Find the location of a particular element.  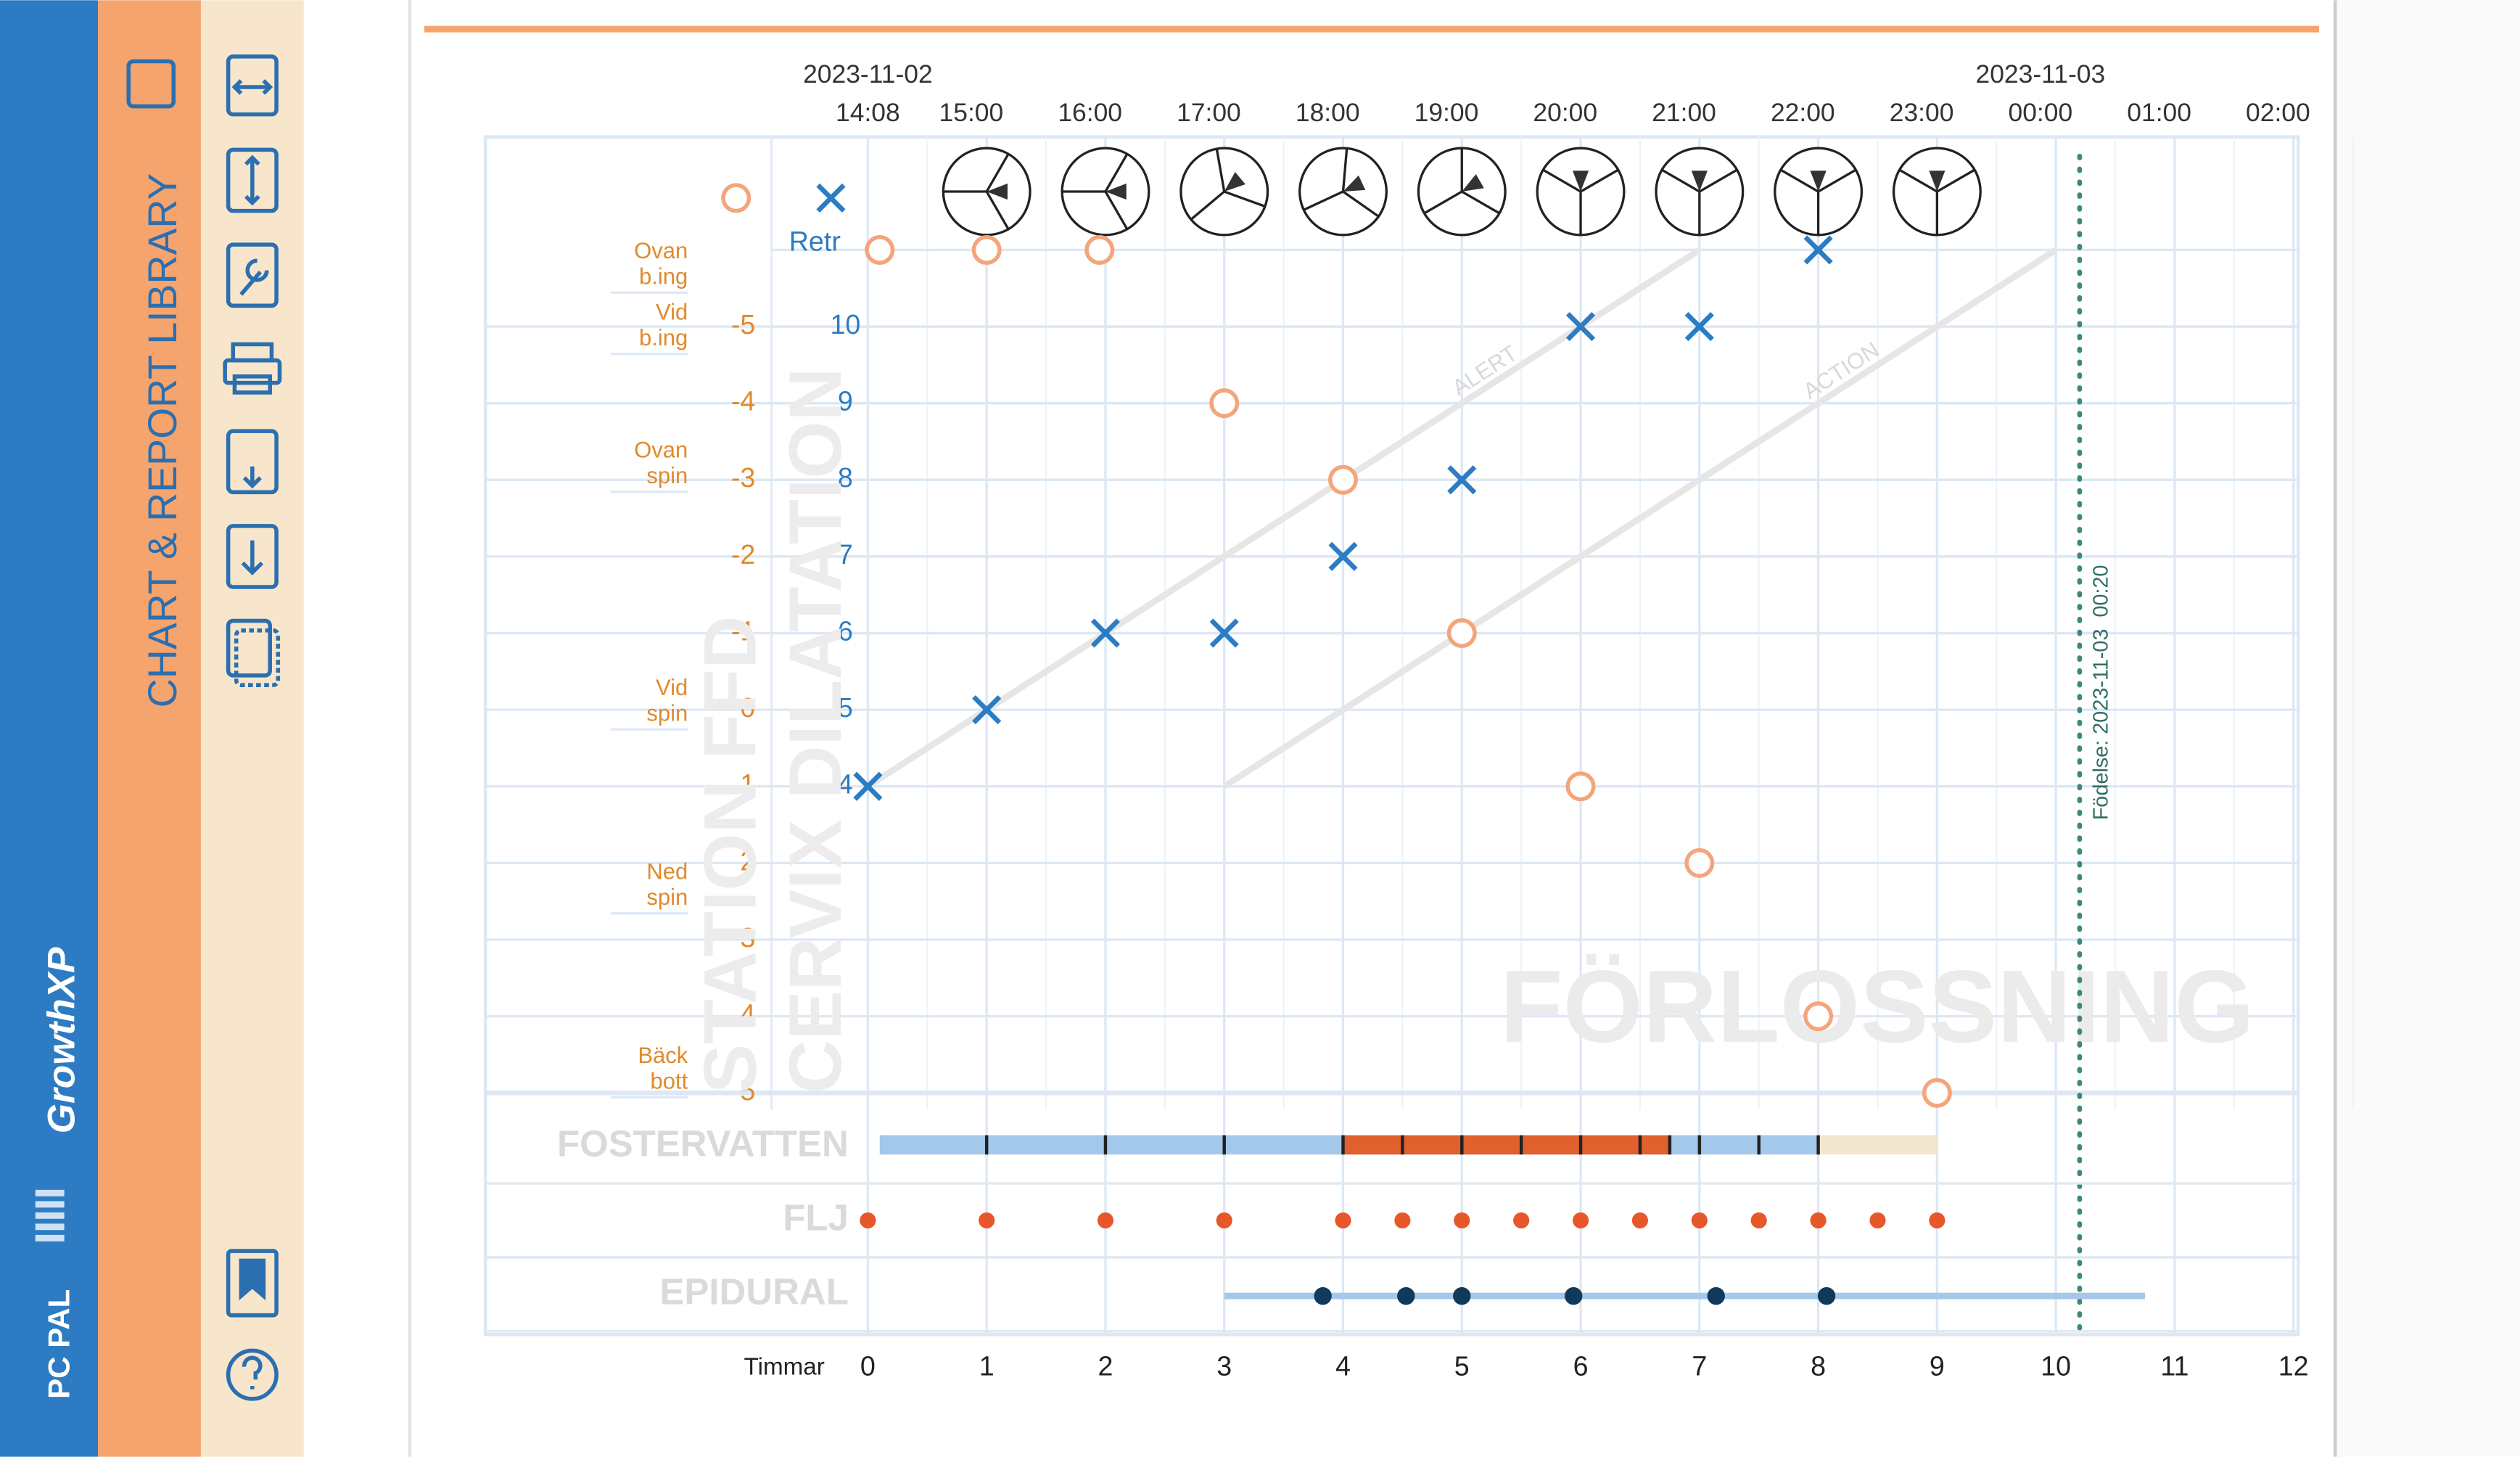

time-label: 21:00 is located at coordinates (1684, 112).